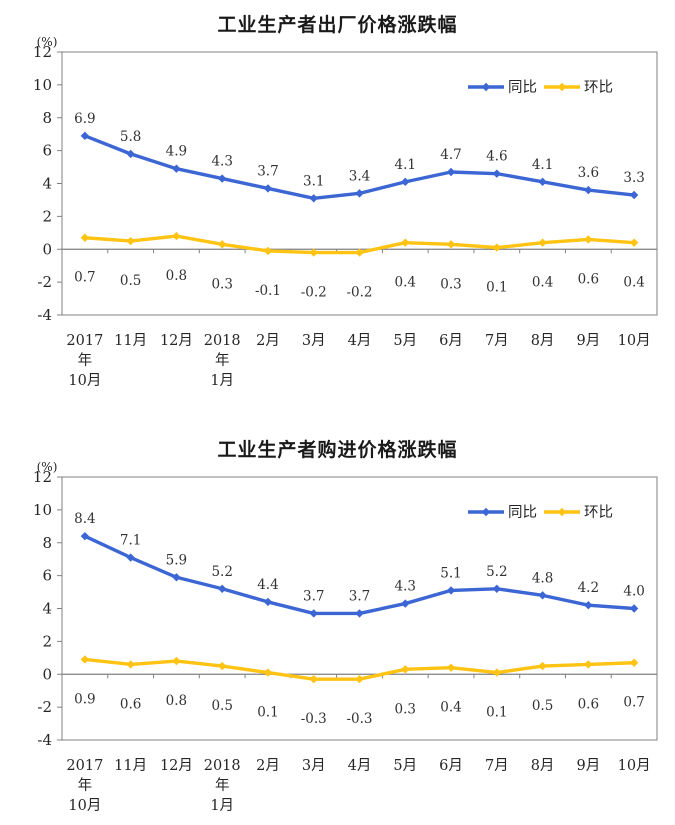 Image resolution: width=675 pixels, height=825 pixels. What do you see at coordinates (84, 519) in the screenshot?
I see `data-label: 8.4` at bounding box center [84, 519].